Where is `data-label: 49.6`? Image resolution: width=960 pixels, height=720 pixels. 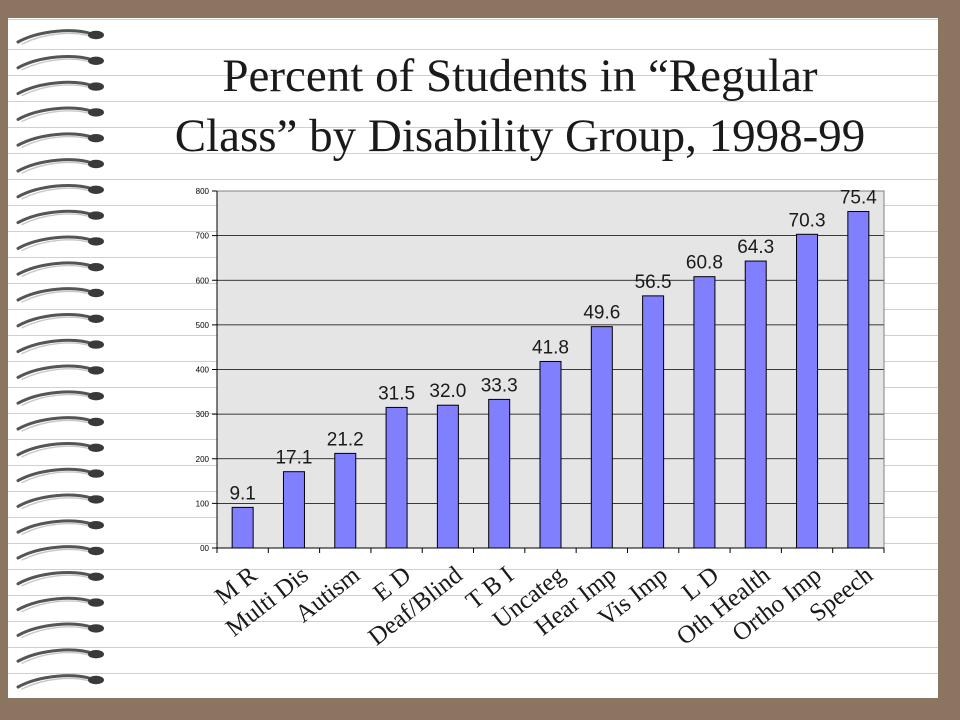
data-label: 49.6 is located at coordinates (601, 313).